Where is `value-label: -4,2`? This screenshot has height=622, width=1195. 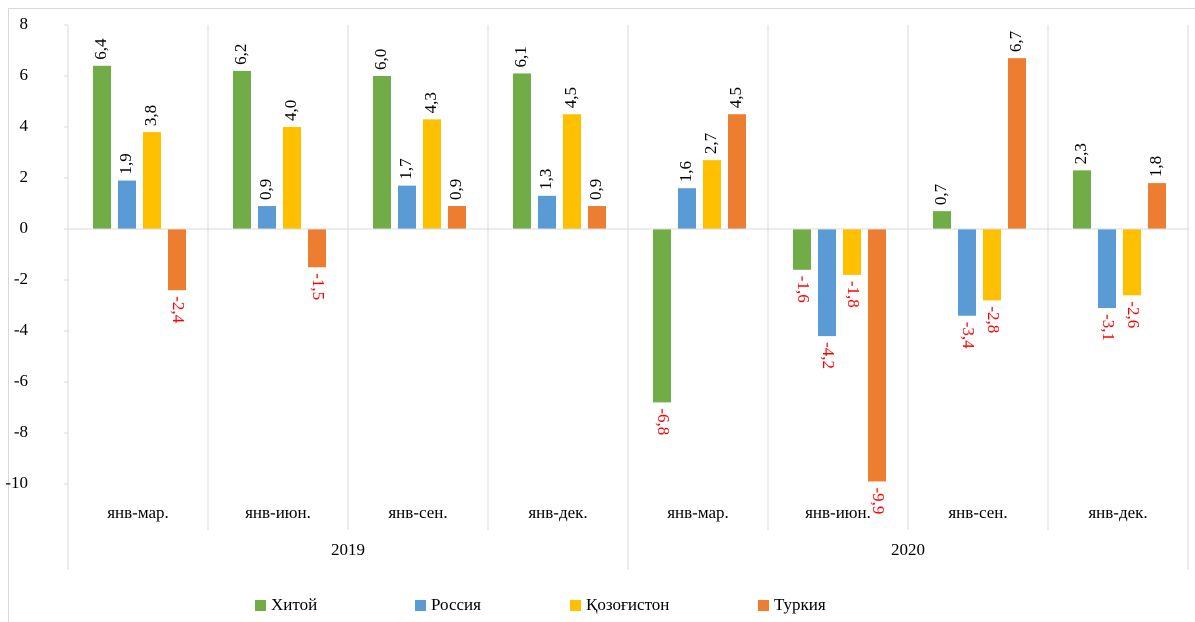
value-label: -4,2 is located at coordinates (828, 355).